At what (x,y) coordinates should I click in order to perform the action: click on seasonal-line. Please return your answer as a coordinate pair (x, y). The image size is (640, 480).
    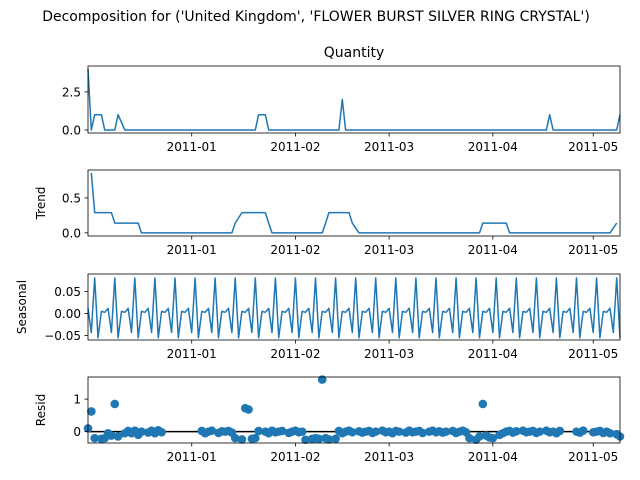
    Looking at the image, I should click on (354, 308).